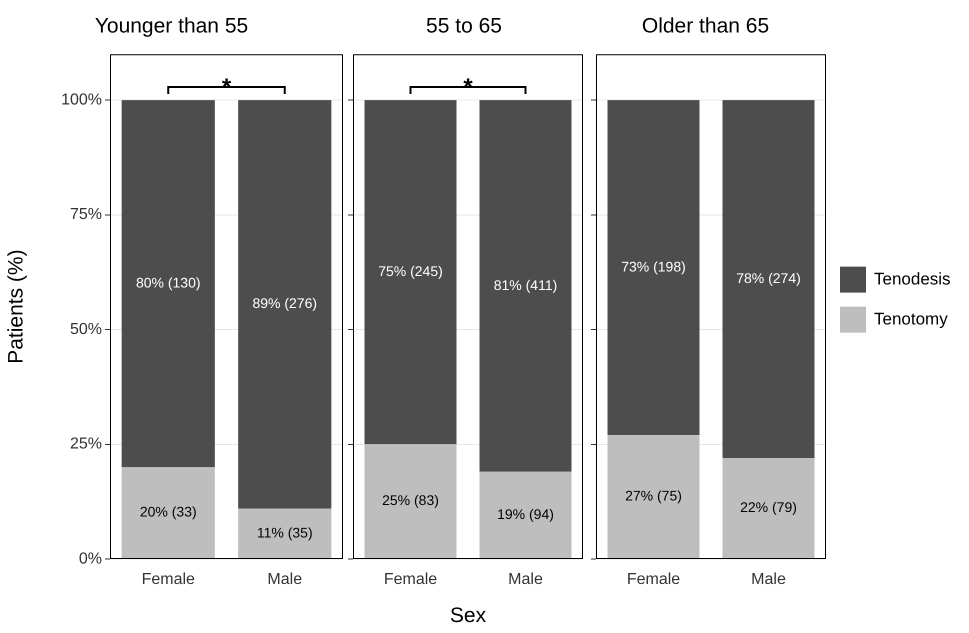 This screenshot has width=969, height=633. Describe the element at coordinates (653, 266) in the screenshot. I see `data-label: 73% (198)` at that location.